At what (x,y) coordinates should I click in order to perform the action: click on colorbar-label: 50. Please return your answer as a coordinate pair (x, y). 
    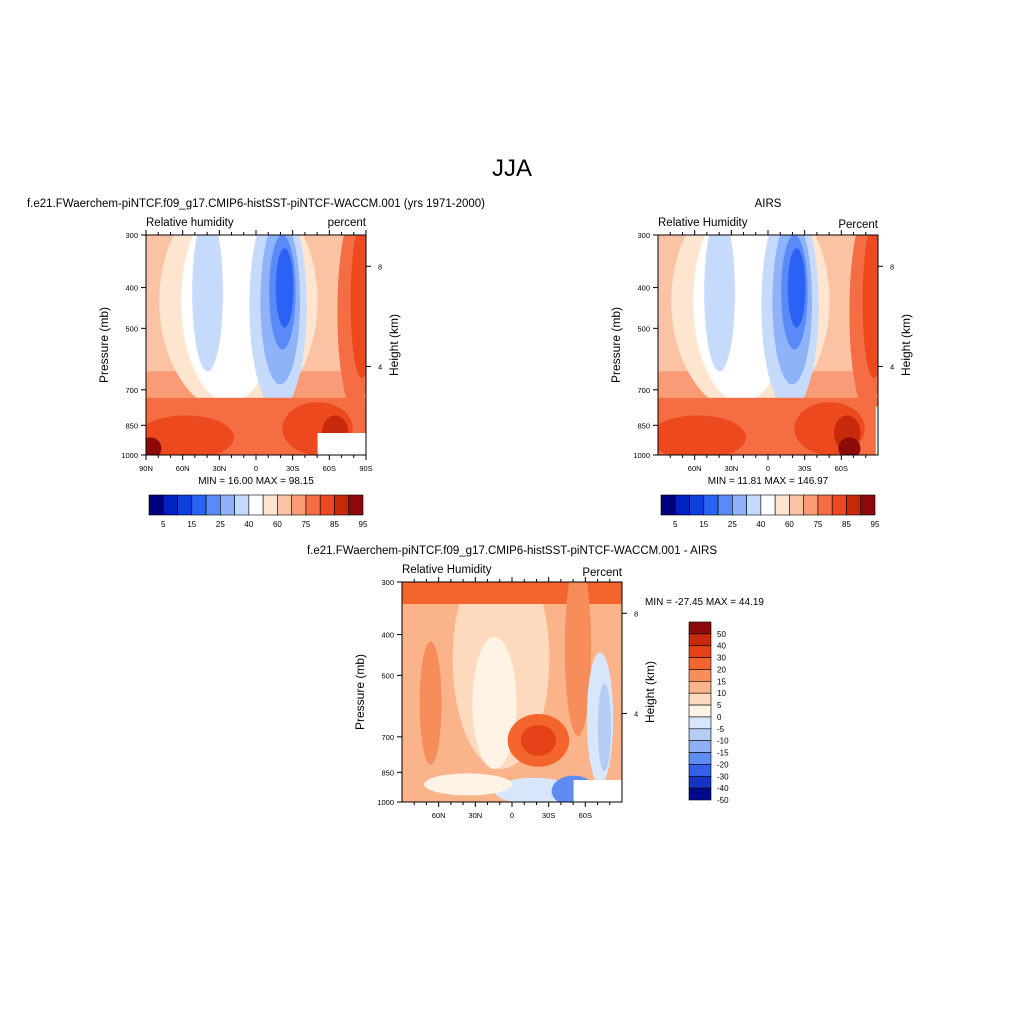
    Looking at the image, I should click on (721, 634).